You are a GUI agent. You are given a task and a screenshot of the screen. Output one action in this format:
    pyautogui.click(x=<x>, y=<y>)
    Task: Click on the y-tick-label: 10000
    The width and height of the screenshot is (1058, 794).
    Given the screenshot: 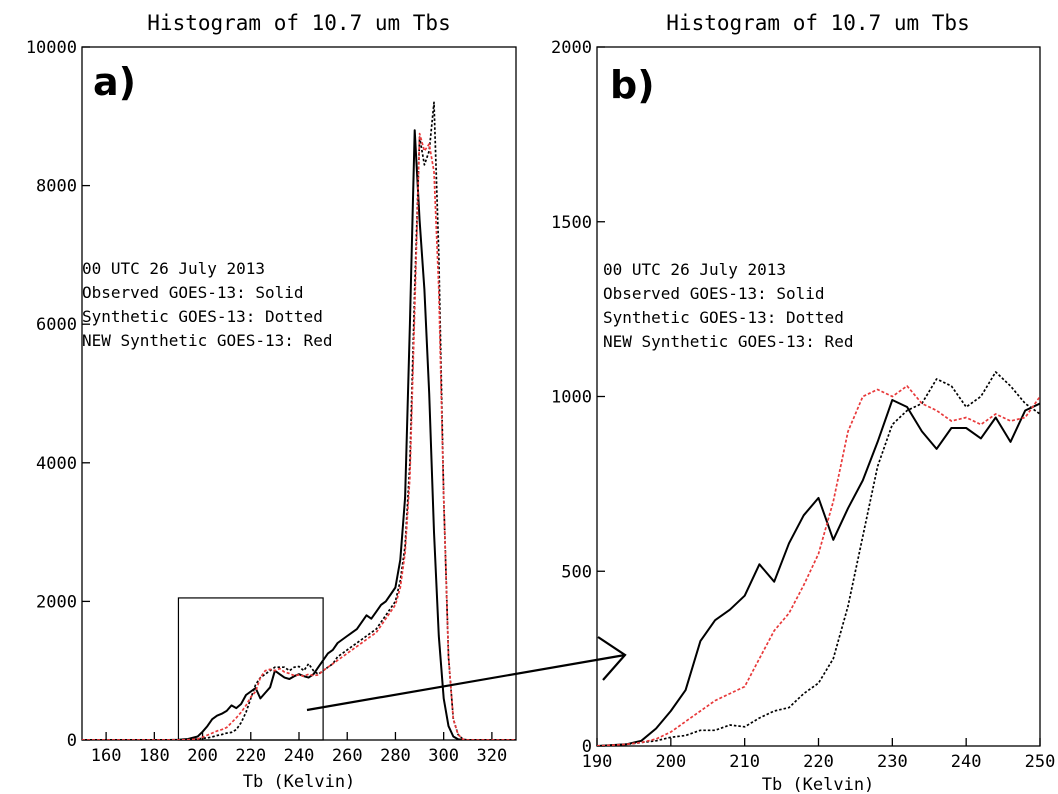 What is the action you would take?
    pyautogui.click(x=51, y=48)
    